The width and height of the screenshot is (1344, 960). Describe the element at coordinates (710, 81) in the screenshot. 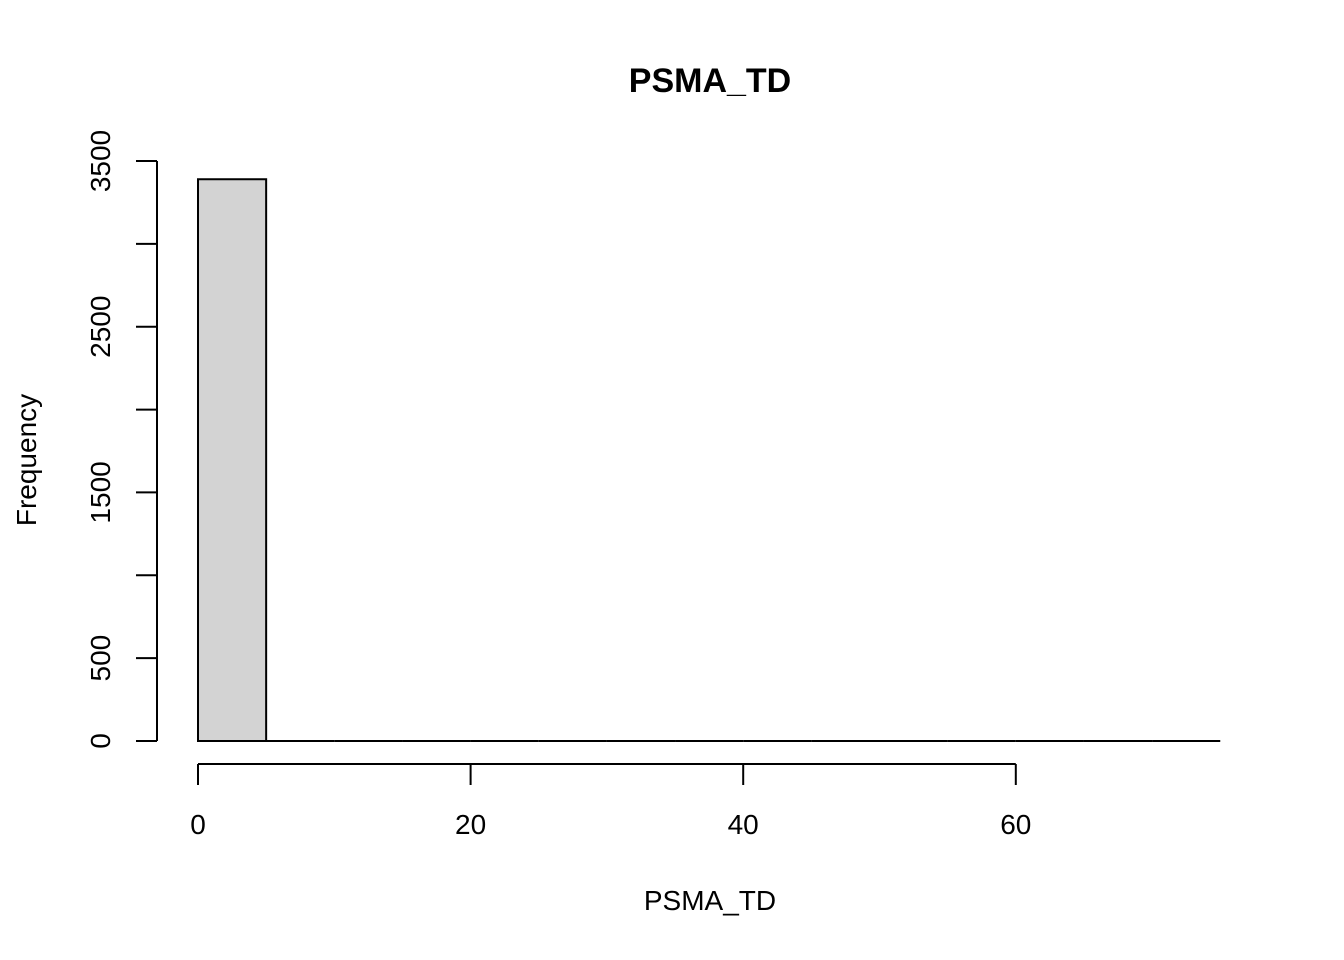

I see `chart-title: PSMA_TD` at that location.